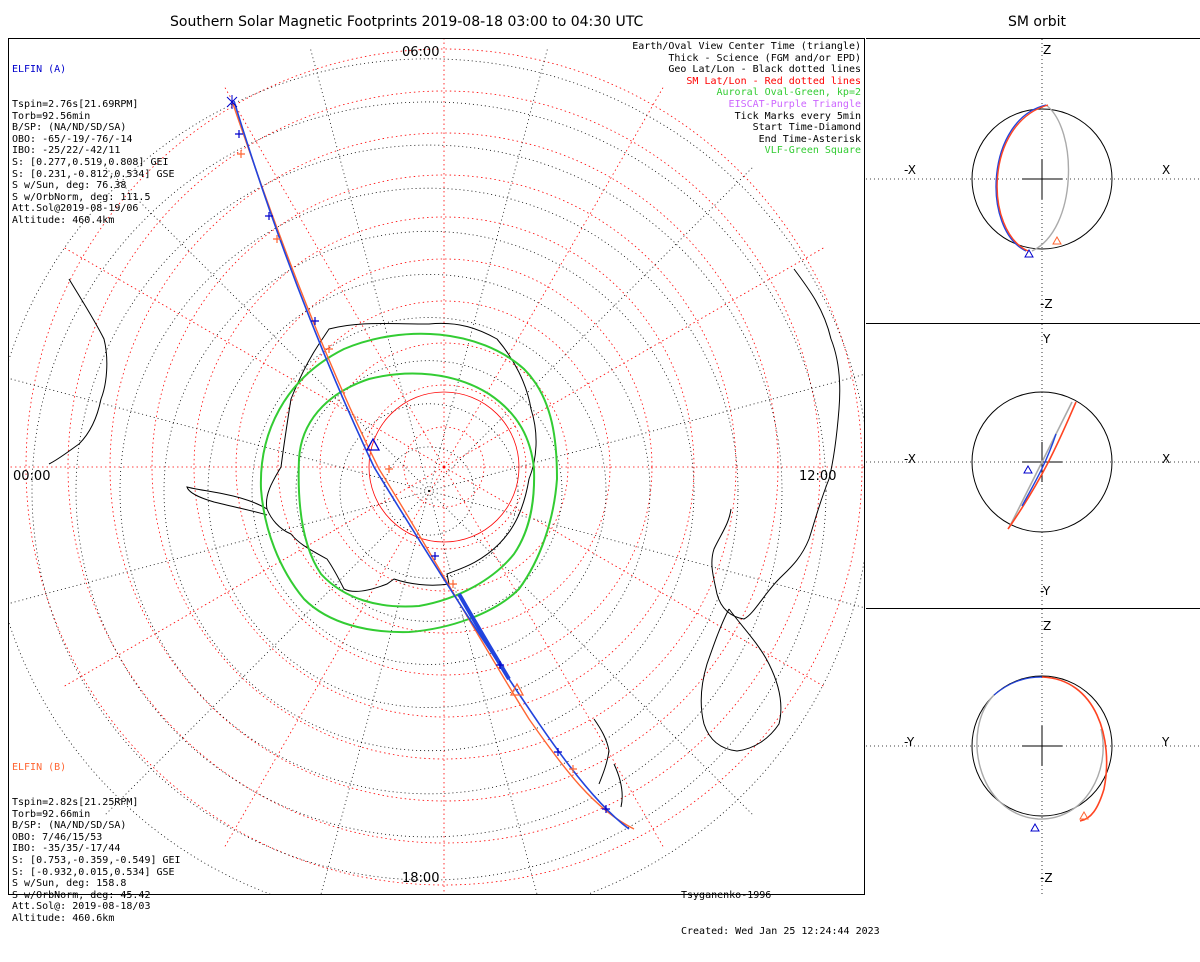  I want to click on model-name: Tsyganenko-1996, so click(726, 895).